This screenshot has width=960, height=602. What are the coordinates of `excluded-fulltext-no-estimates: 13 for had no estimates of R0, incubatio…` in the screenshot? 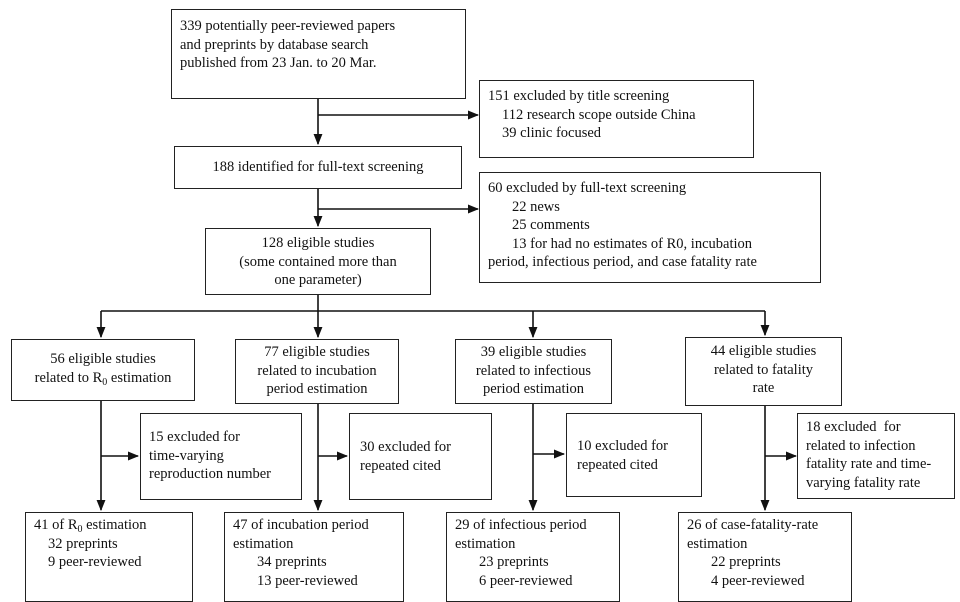 It's located at (632, 243).